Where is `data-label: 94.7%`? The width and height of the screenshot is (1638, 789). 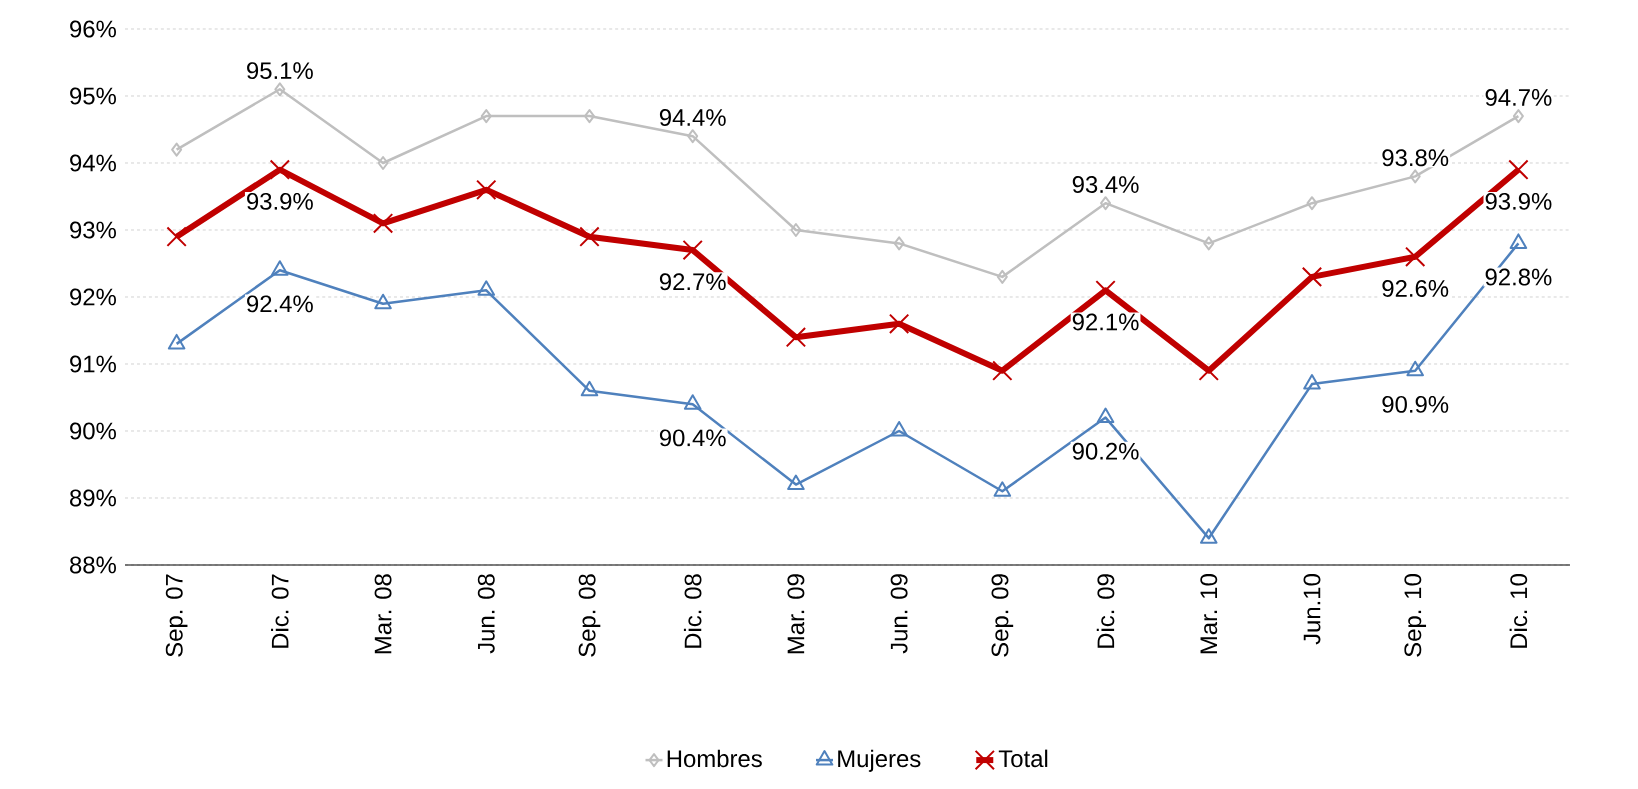 data-label: 94.7% is located at coordinates (1518, 97).